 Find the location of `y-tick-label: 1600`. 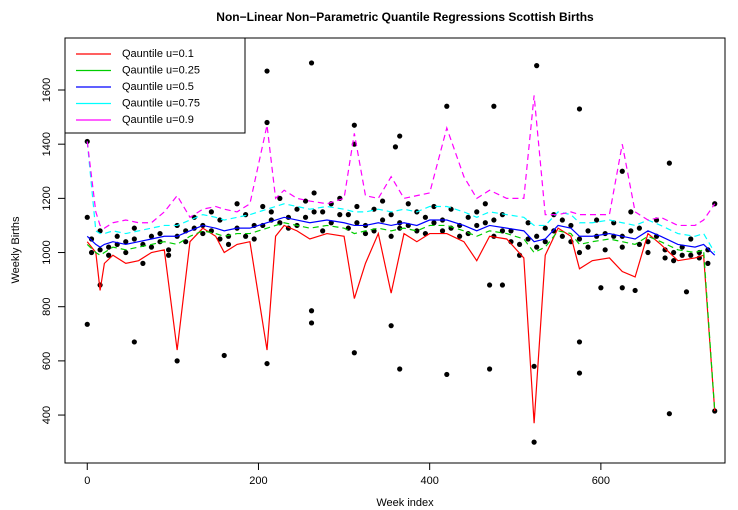

y-tick-label: 1600 is located at coordinates (47, 90).